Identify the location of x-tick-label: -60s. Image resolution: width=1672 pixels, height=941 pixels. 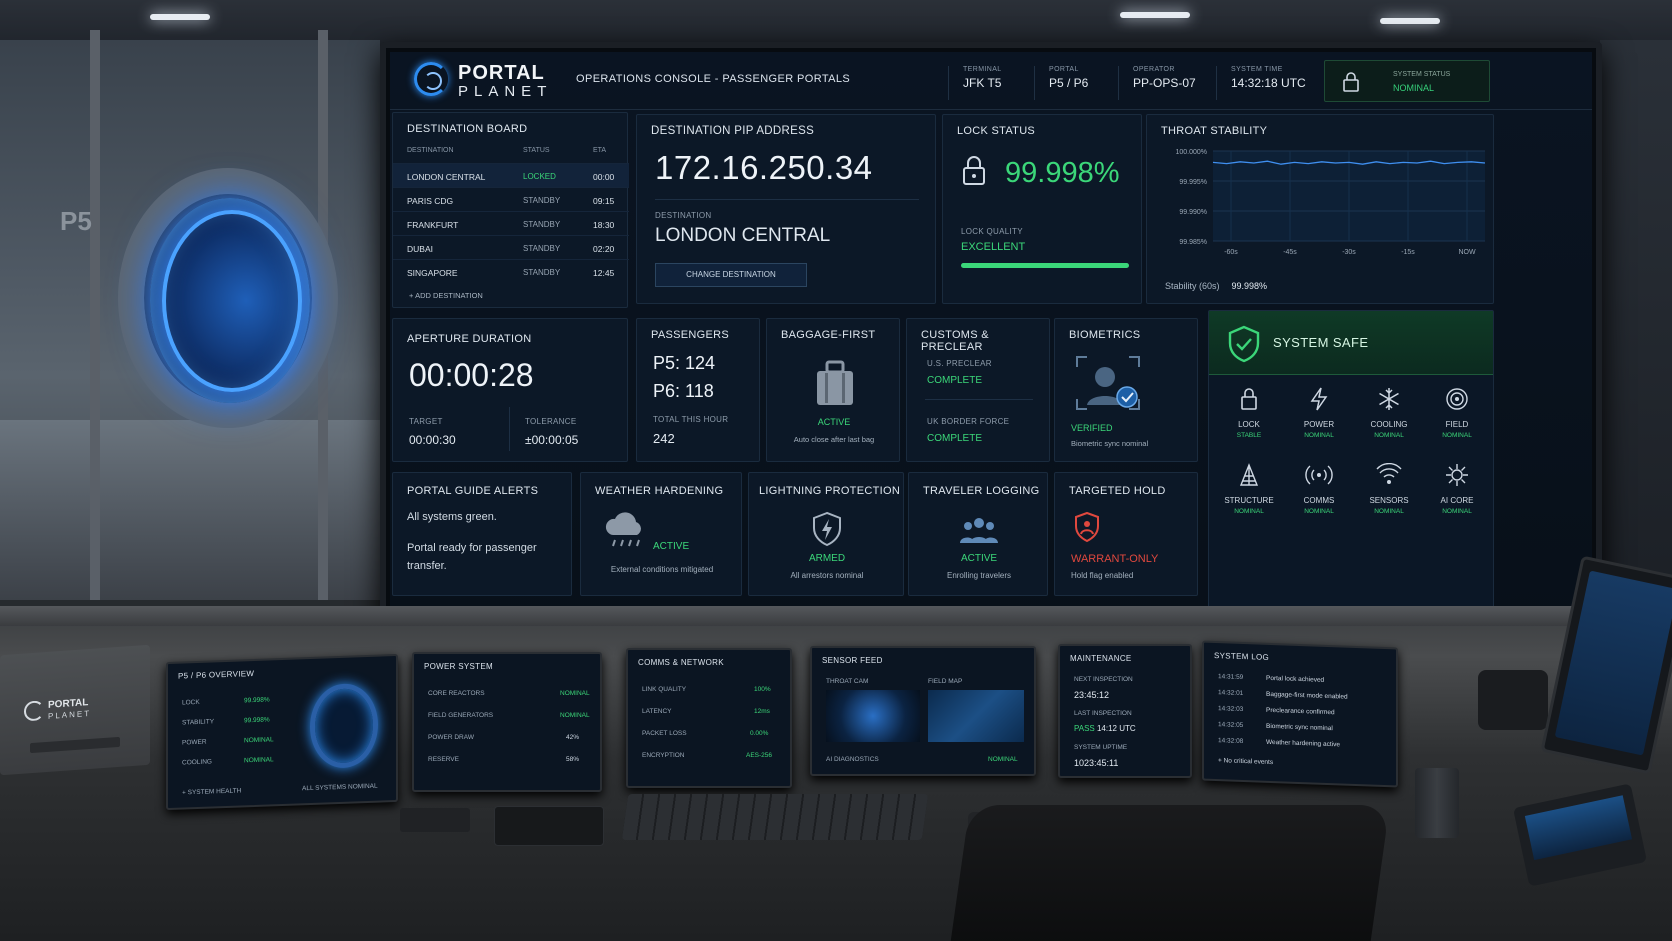
(1231, 252).